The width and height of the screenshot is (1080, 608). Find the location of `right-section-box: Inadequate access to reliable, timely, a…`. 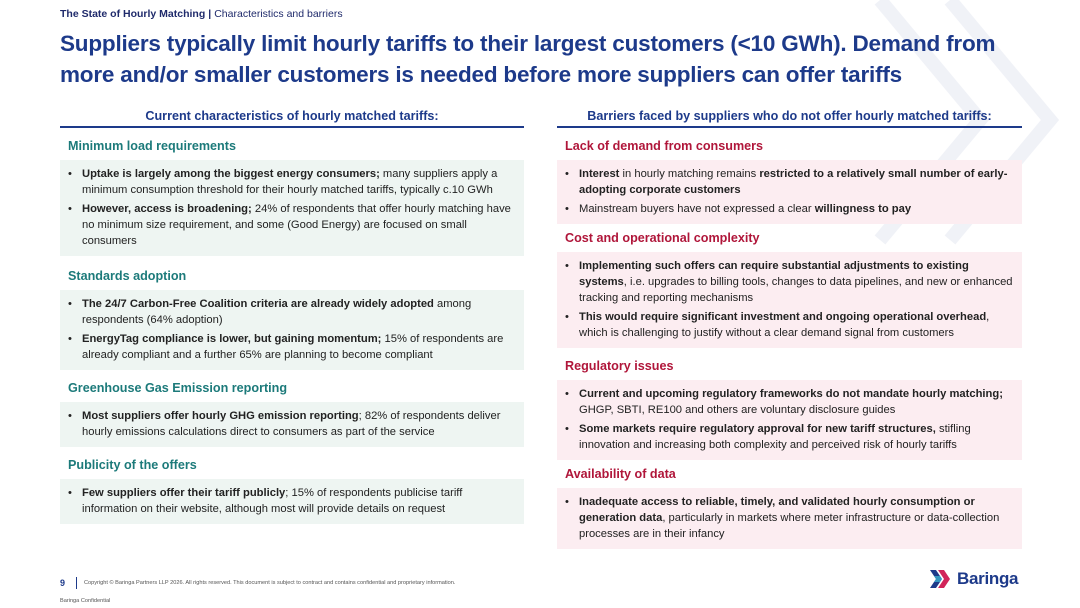

right-section-box: Inadequate access to reliable, timely, a… is located at coordinates (789, 518).